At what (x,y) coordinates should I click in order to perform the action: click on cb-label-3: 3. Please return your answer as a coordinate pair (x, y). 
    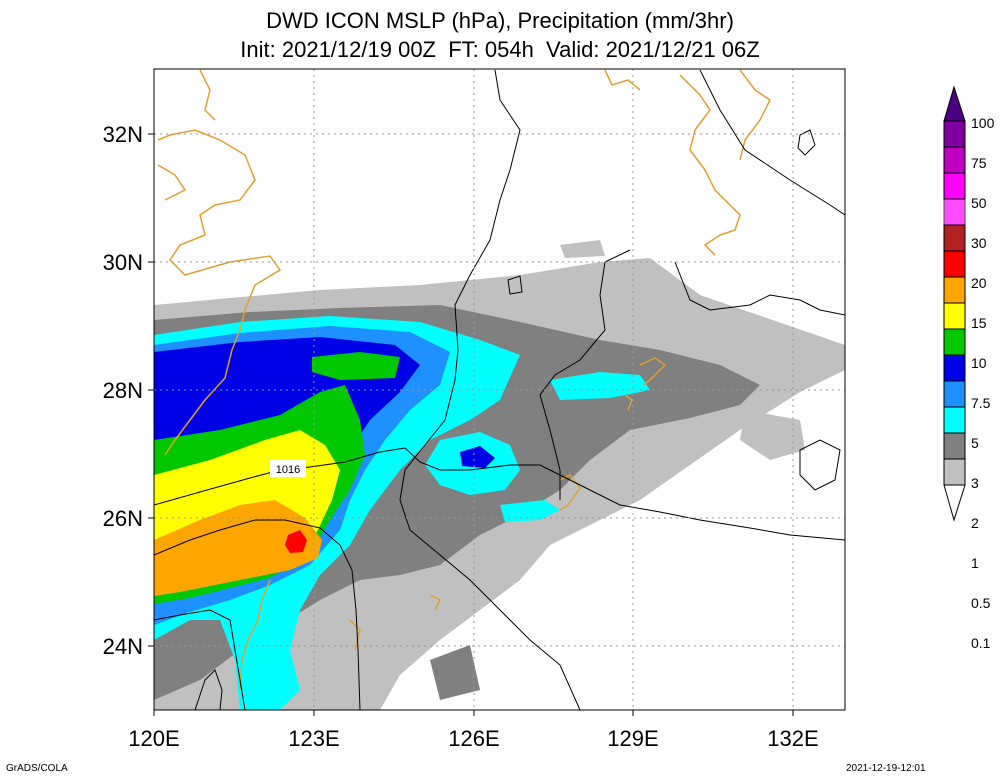
    Looking at the image, I should click on (975, 483).